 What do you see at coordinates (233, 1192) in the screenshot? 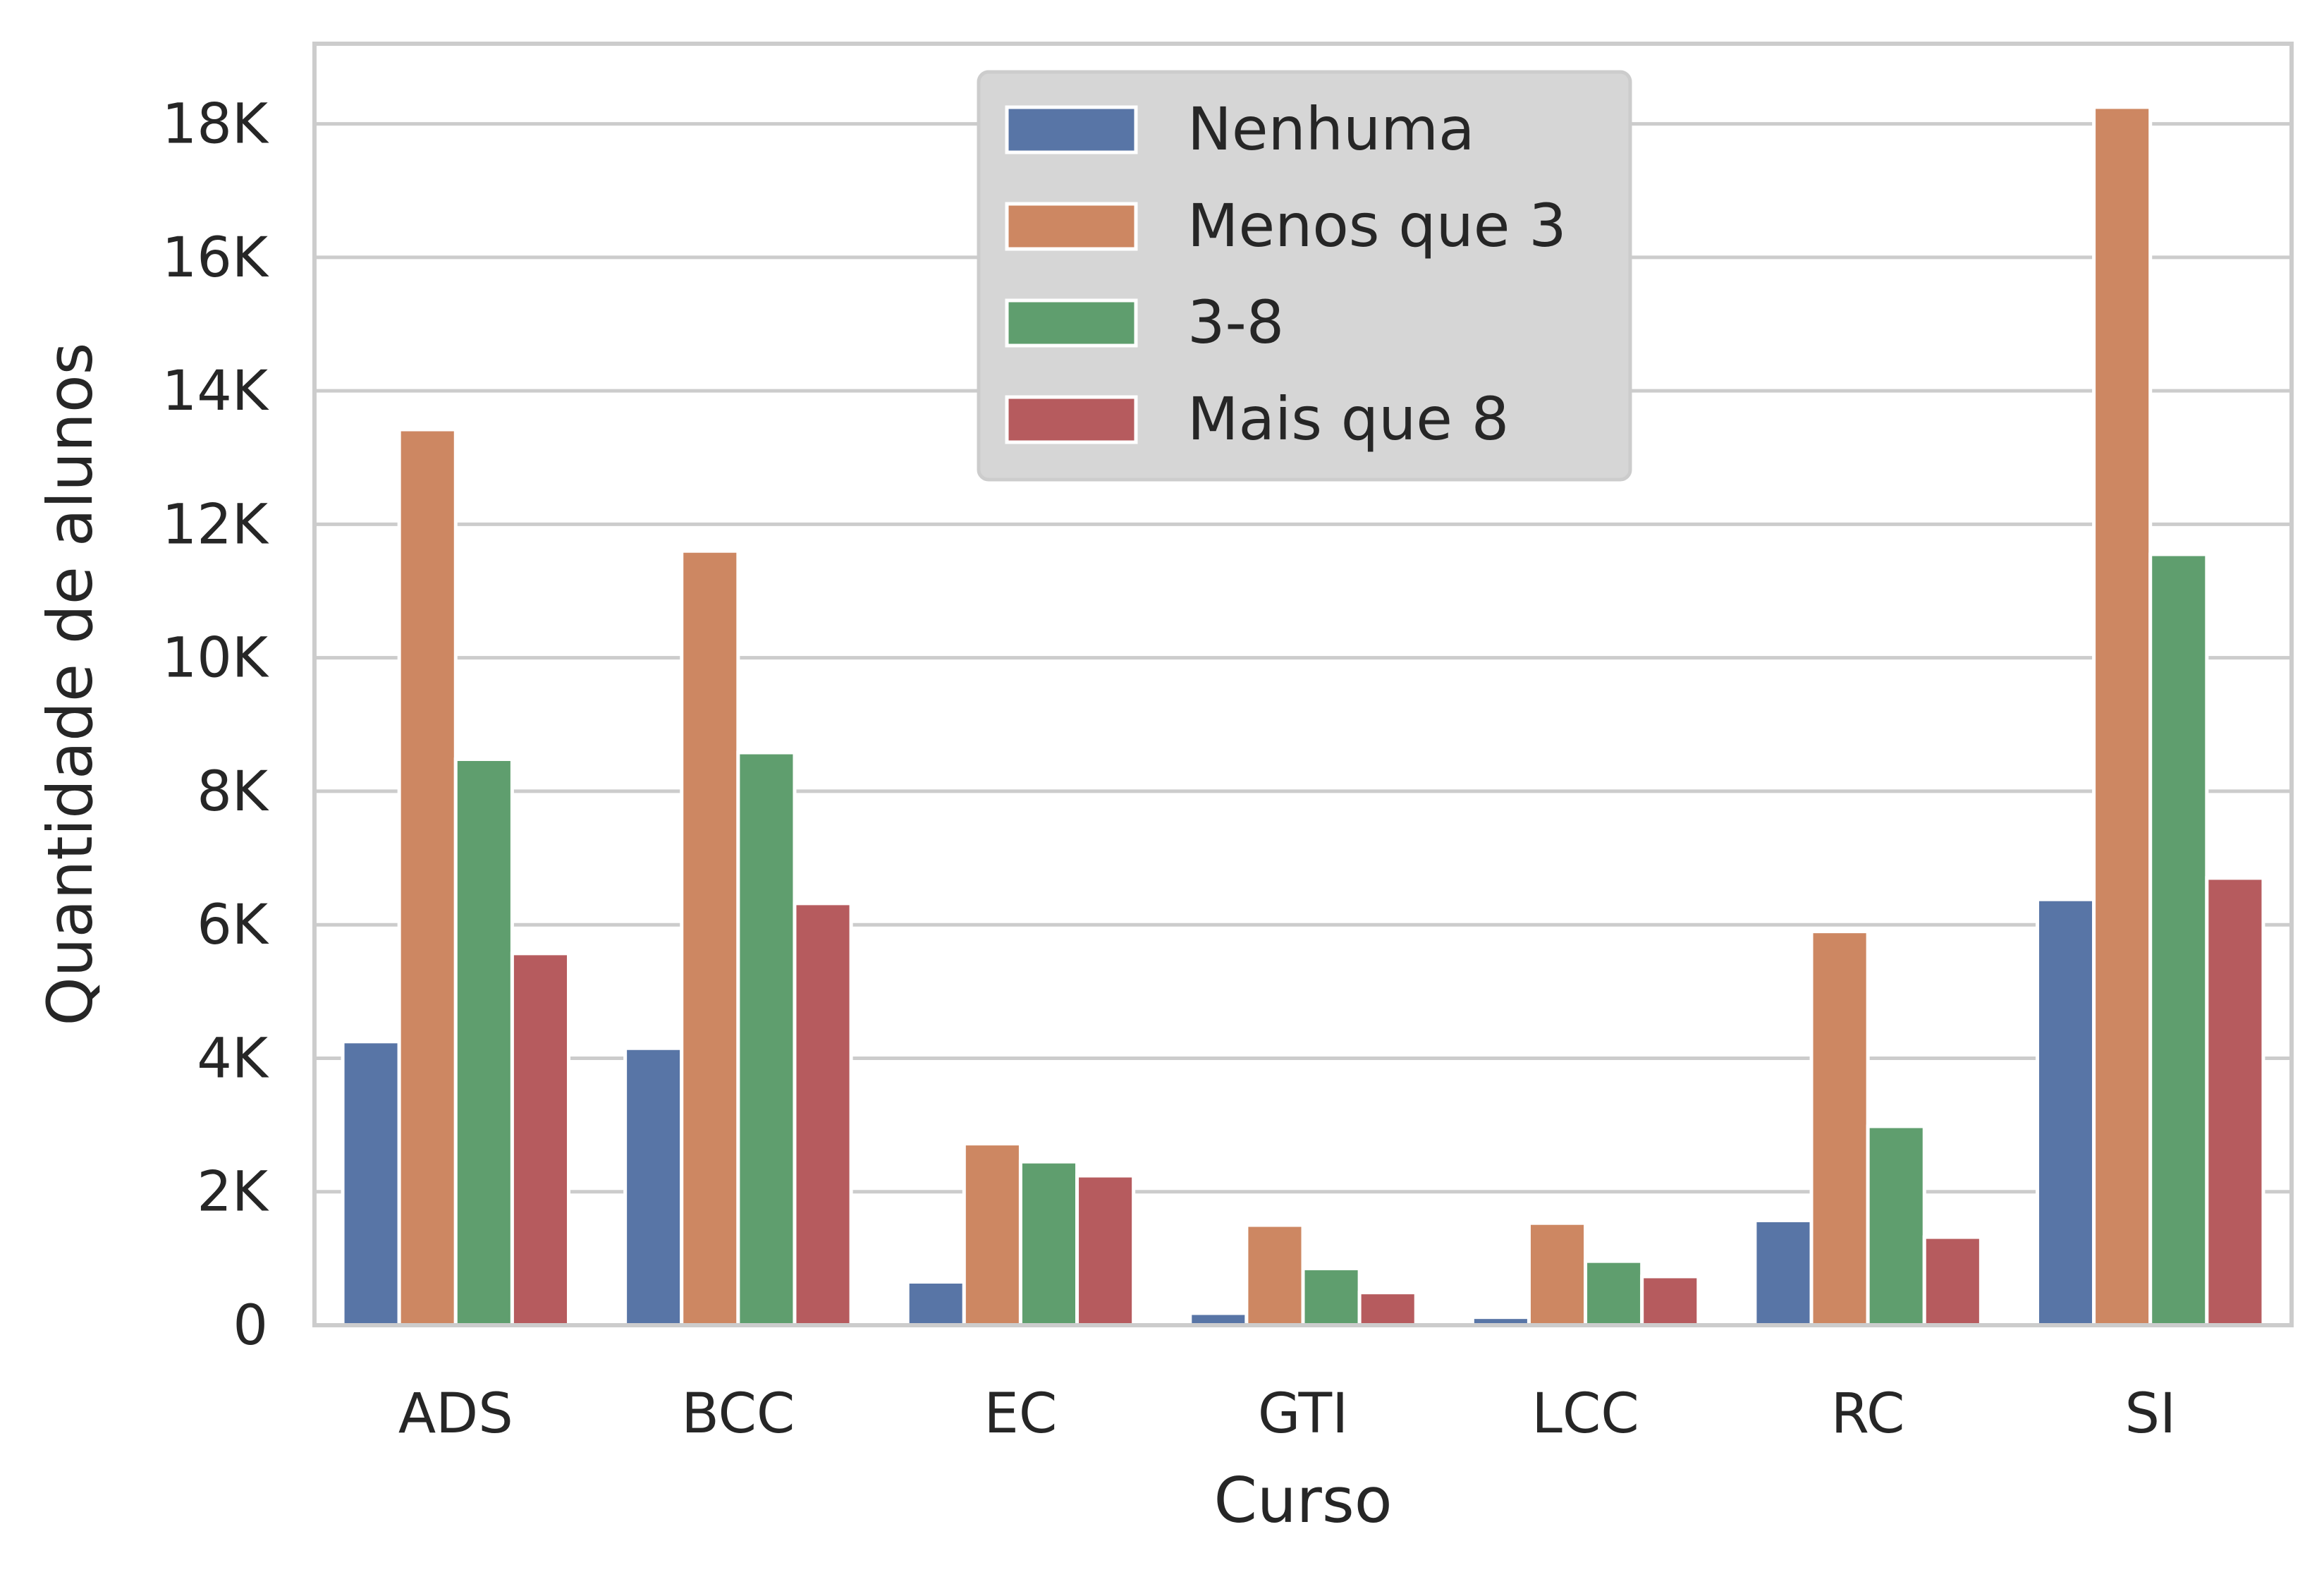
I see `y-tick-label: 2K` at bounding box center [233, 1192].